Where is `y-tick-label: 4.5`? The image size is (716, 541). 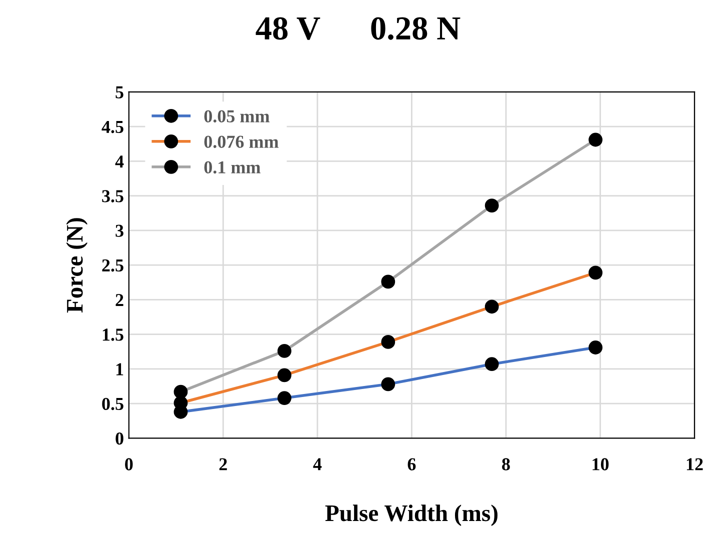
y-tick-label: 4.5 is located at coordinates (113, 127).